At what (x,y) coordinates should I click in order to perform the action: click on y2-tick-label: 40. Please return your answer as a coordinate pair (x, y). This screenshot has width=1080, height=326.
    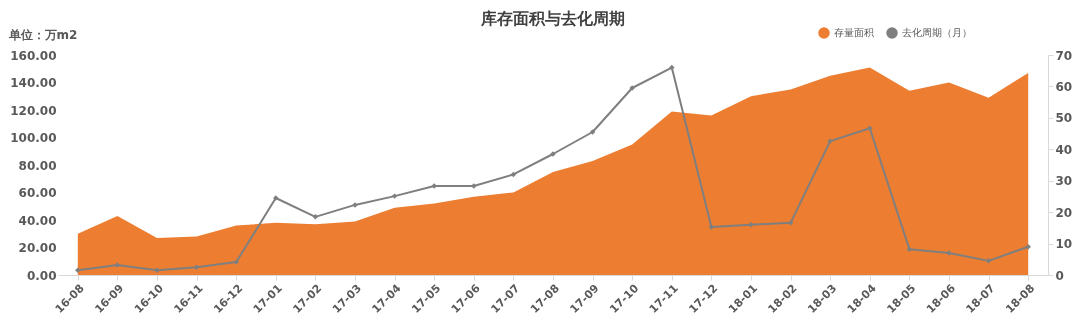
    Looking at the image, I should click on (1064, 149).